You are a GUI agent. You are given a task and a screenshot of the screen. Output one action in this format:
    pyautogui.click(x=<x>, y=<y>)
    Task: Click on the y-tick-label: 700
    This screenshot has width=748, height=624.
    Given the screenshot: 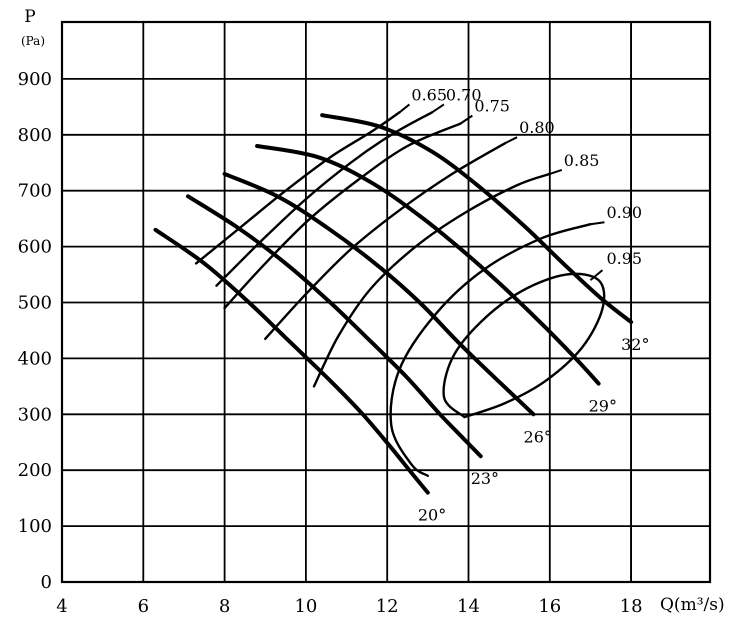 What is the action you would take?
    pyautogui.click(x=35, y=191)
    